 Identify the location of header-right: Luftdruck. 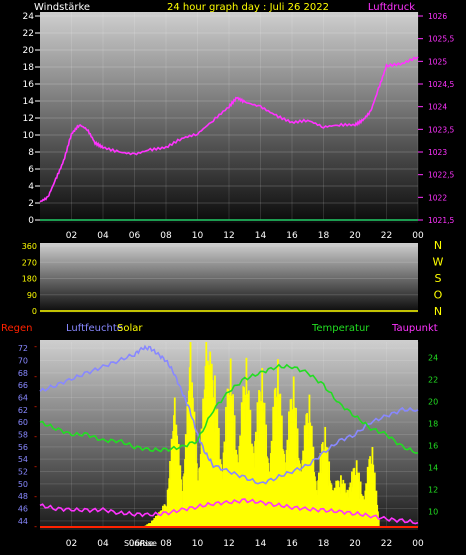
(391, 7).